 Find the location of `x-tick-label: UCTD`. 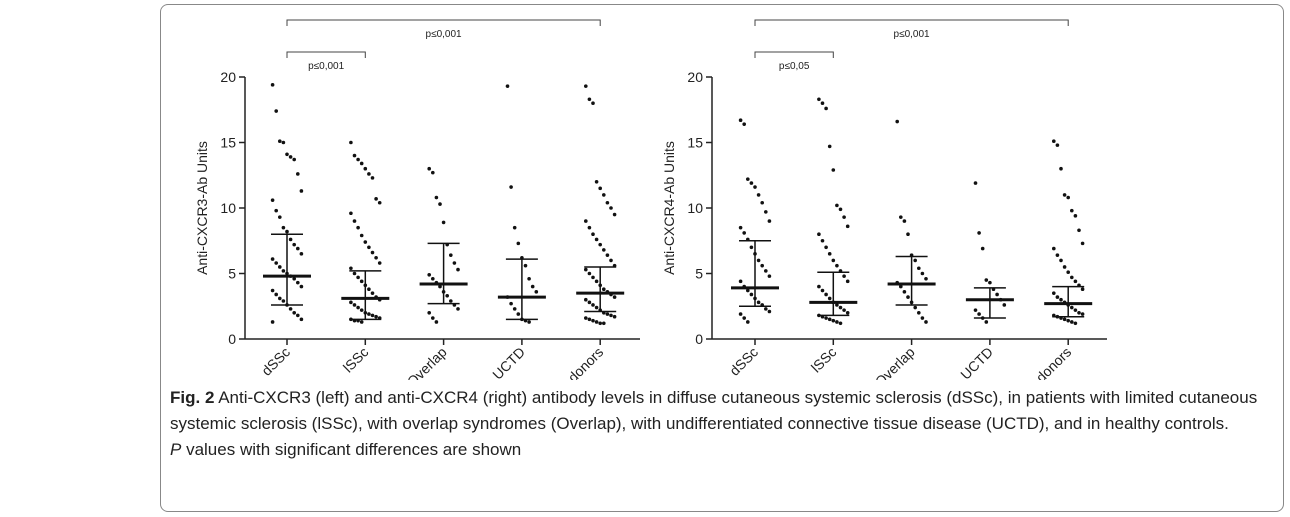

x-tick-label: UCTD is located at coordinates (508, 362).